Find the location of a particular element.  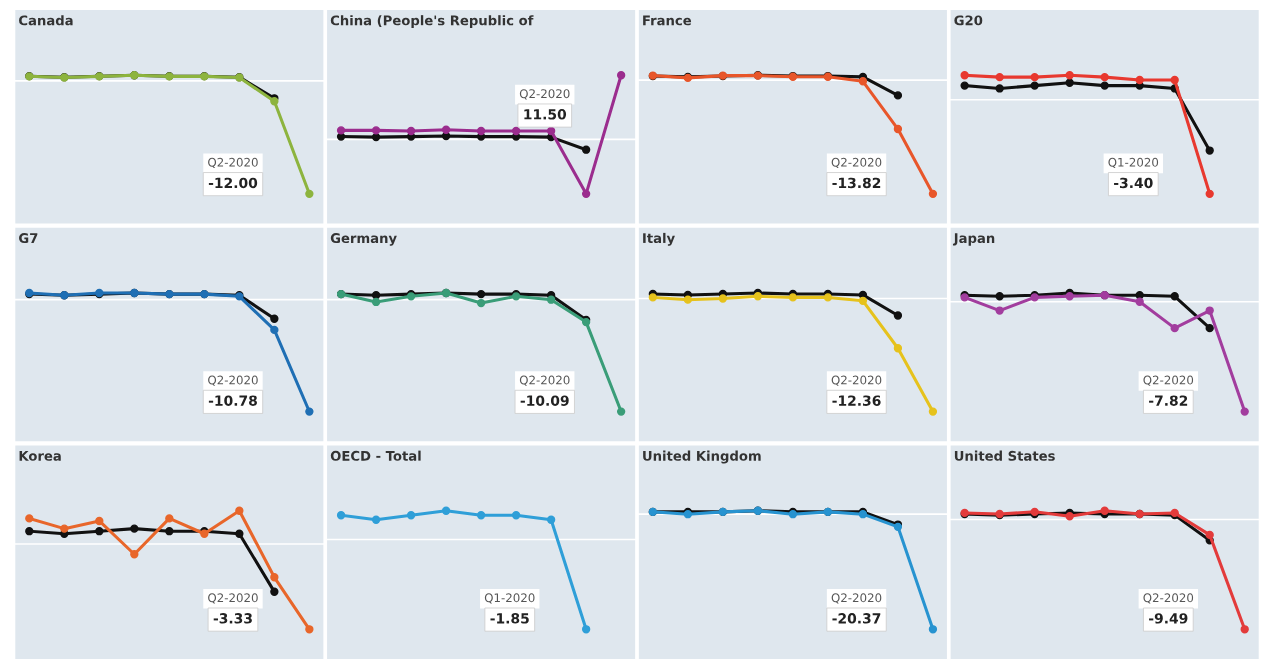

annotation: -12.36 is located at coordinates (856, 400).